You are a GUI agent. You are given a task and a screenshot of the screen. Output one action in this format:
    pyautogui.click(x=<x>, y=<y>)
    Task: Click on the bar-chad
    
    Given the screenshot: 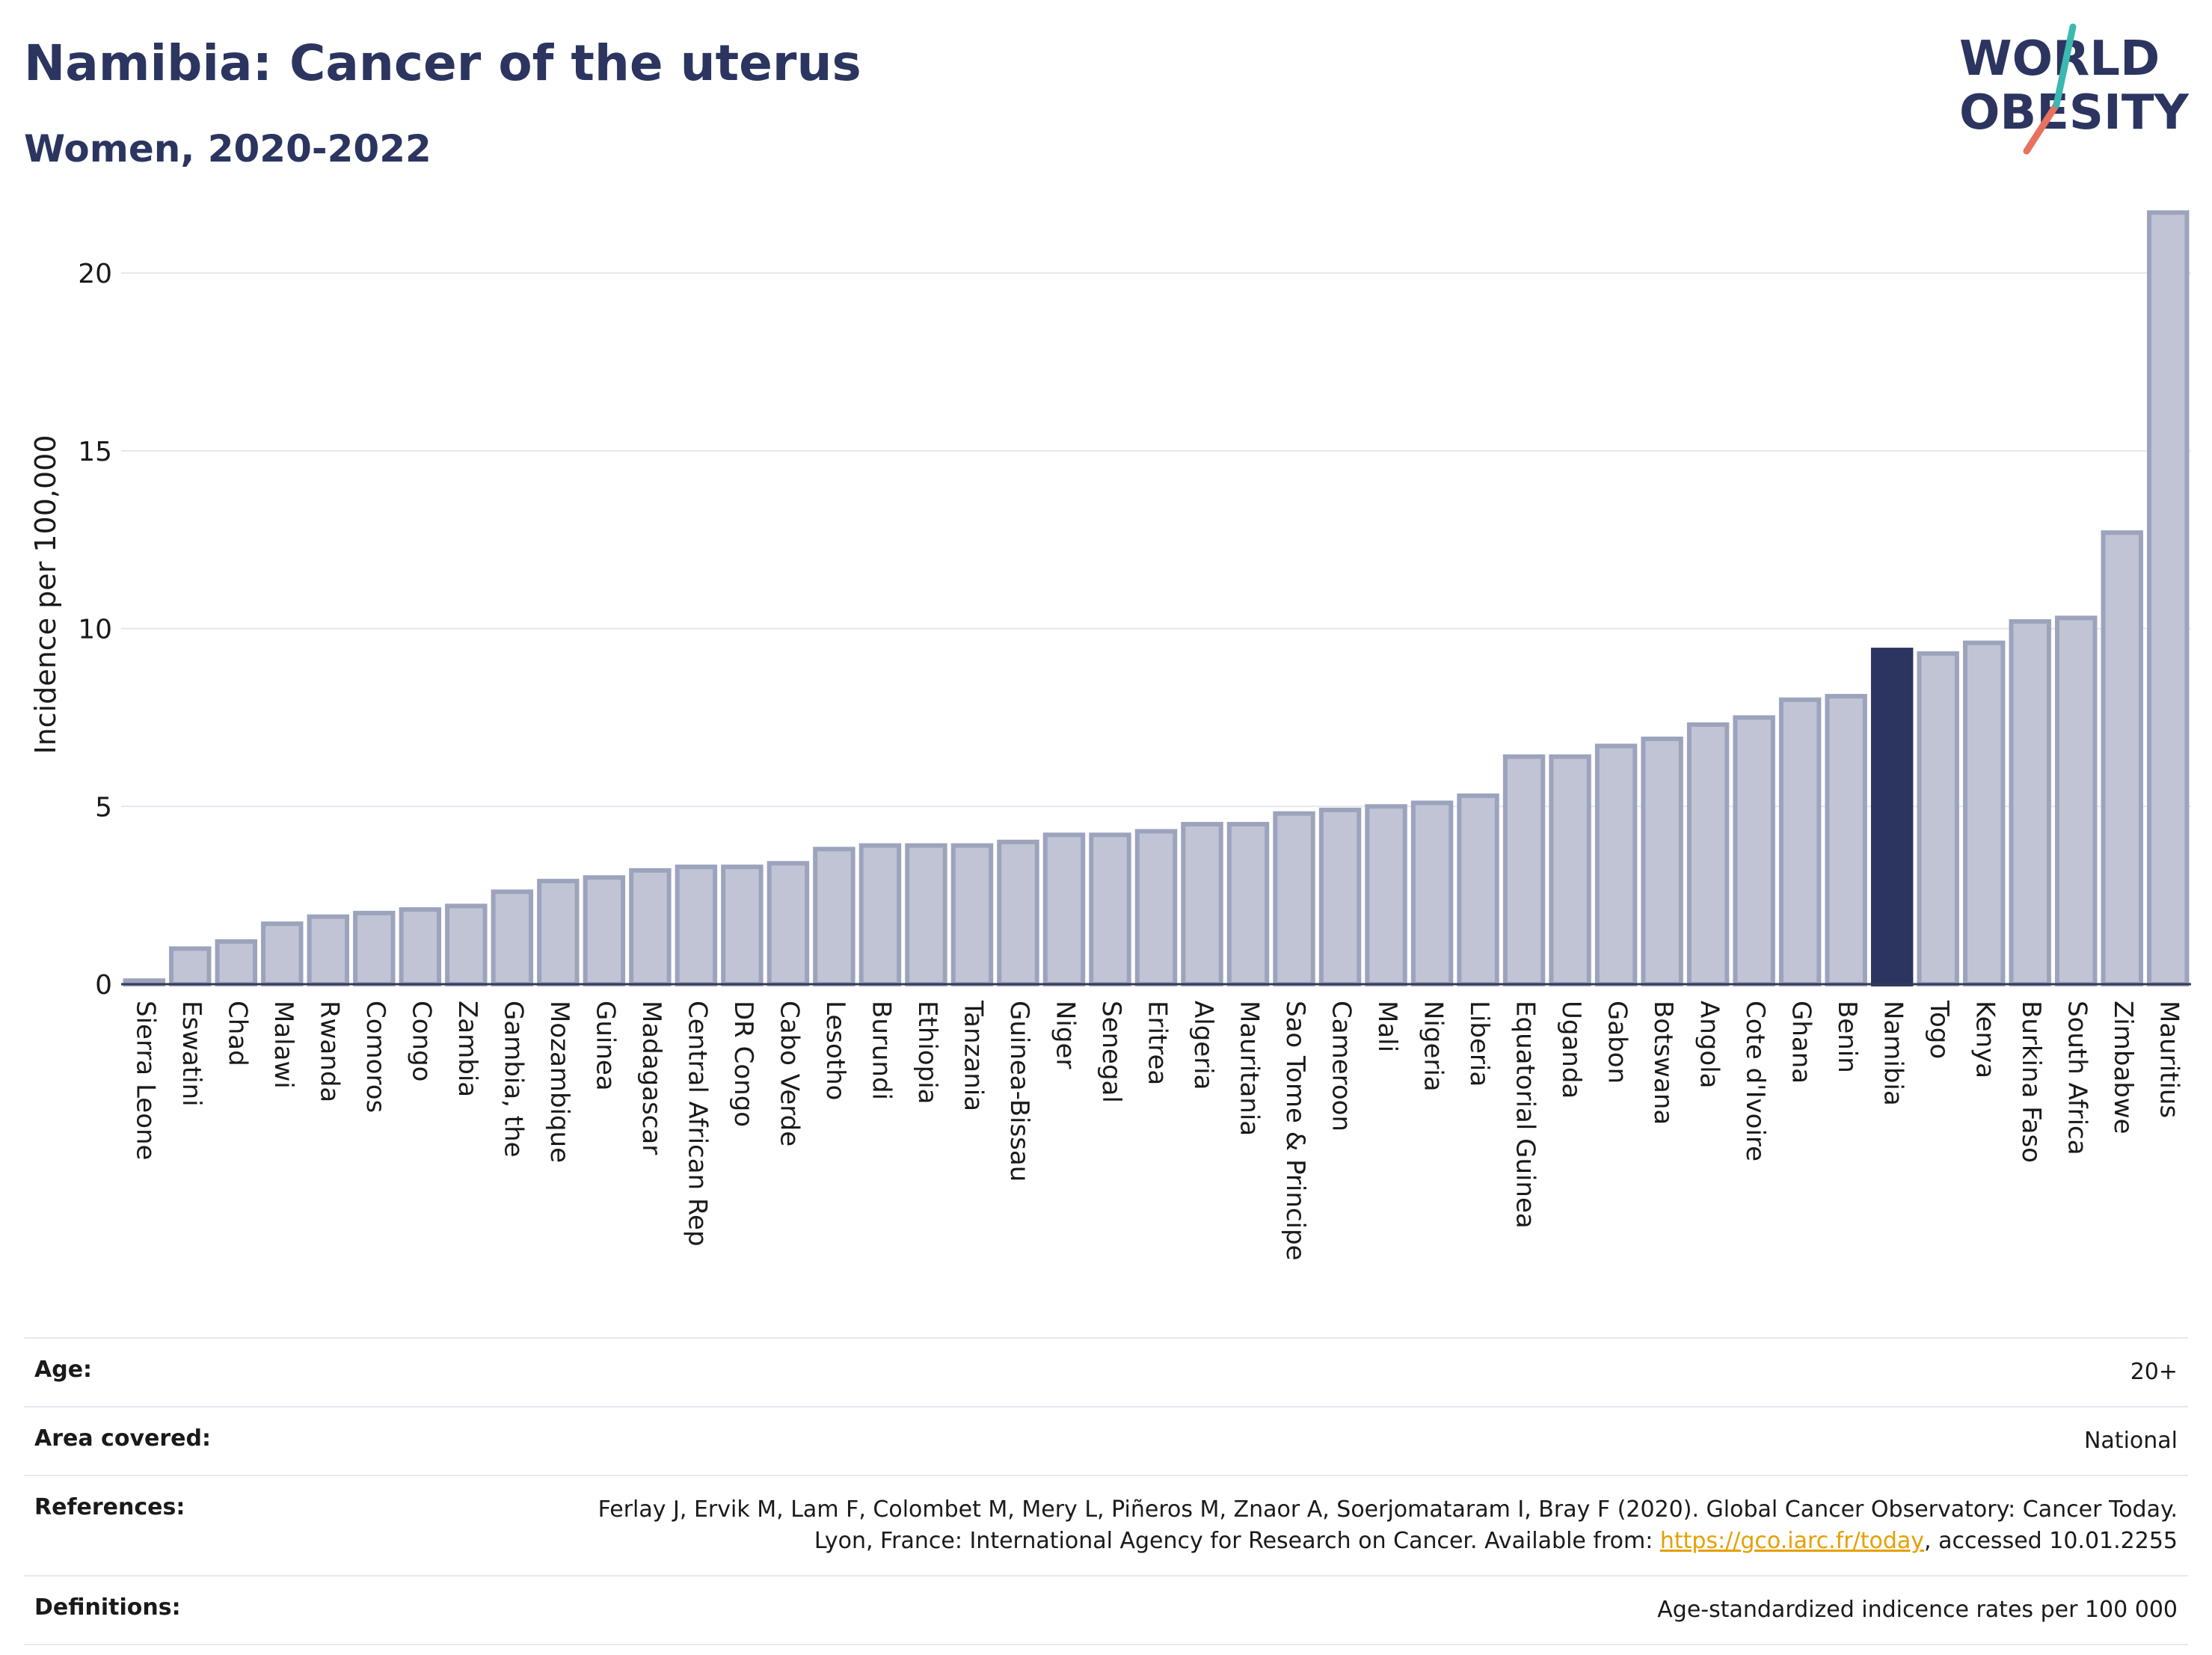 What is the action you would take?
    pyautogui.click(x=236, y=962)
    